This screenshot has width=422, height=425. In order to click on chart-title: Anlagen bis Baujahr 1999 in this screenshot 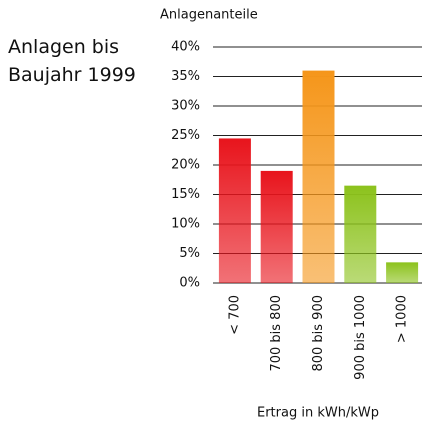, I will do `click(72, 61)`.